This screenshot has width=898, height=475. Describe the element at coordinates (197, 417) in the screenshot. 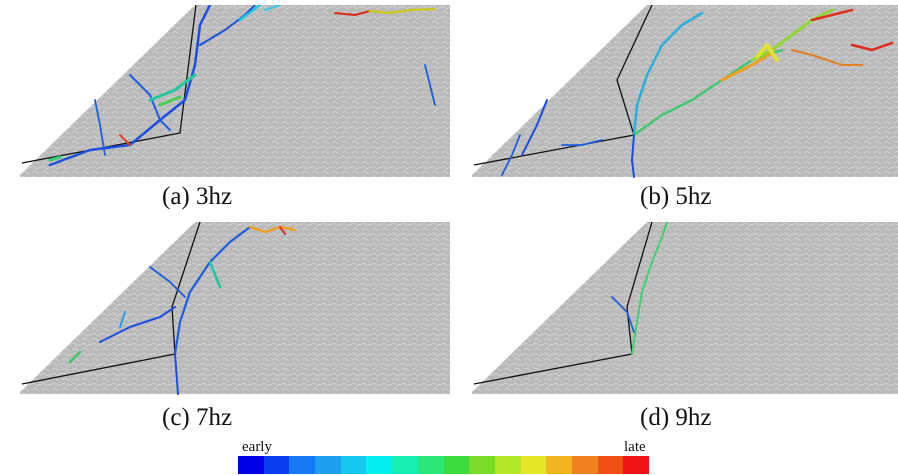

I see `caption-c: (c) 7hz` at that location.